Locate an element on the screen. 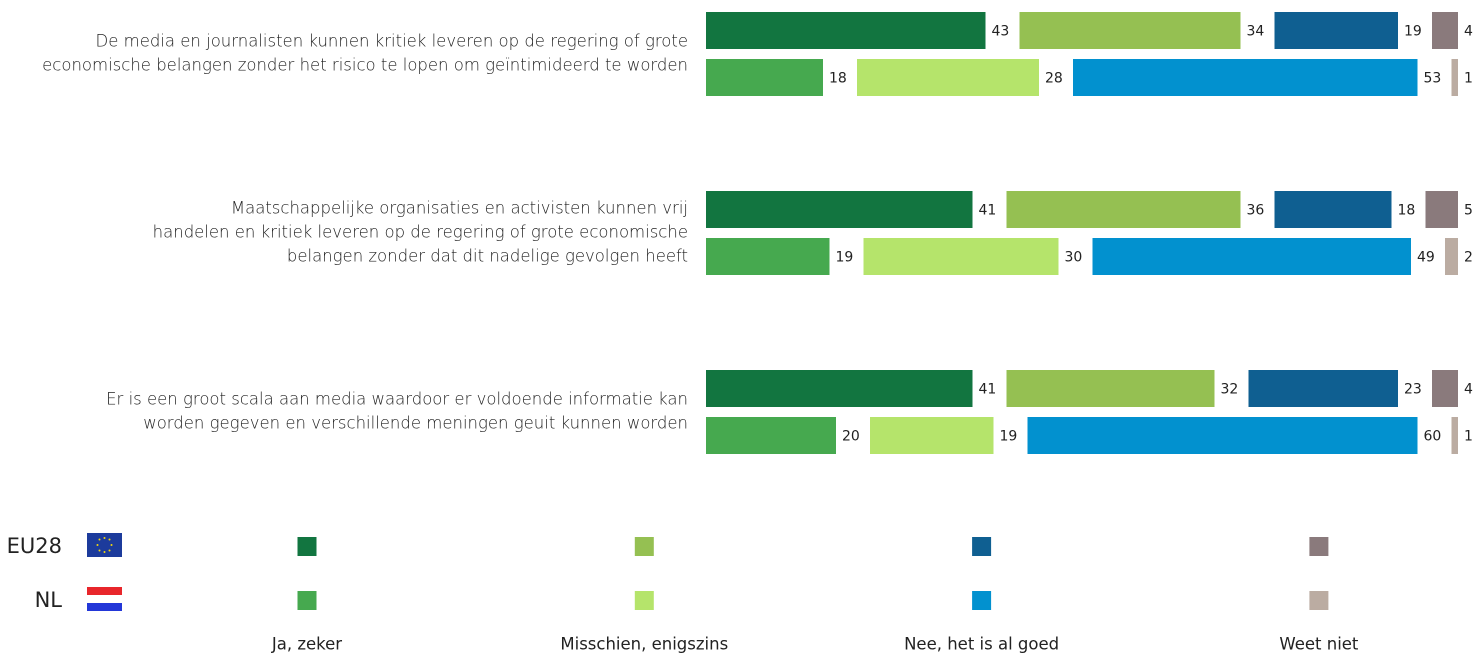 This screenshot has height=653, width=1476. group-label: NL is located at coordinates (49, 600).